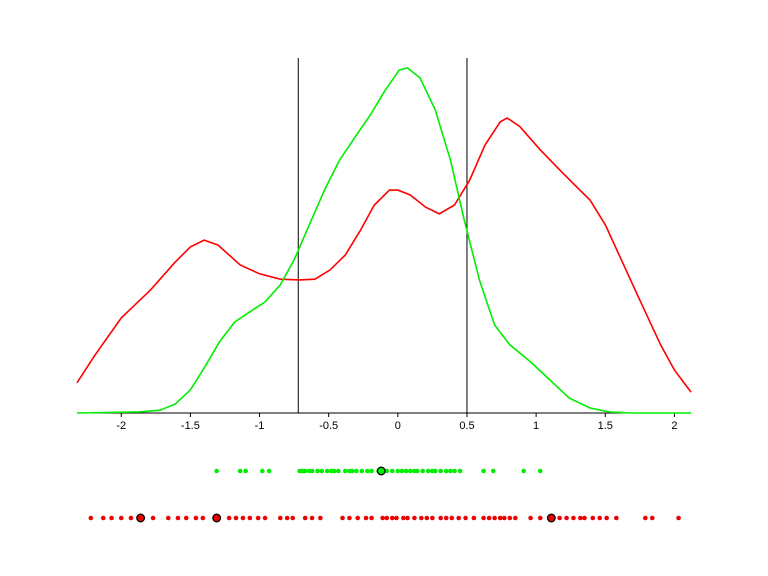  Describe the element at coordinates (466, 426) in the screenshot. I see `x-tick-label: 0.5` at that location.